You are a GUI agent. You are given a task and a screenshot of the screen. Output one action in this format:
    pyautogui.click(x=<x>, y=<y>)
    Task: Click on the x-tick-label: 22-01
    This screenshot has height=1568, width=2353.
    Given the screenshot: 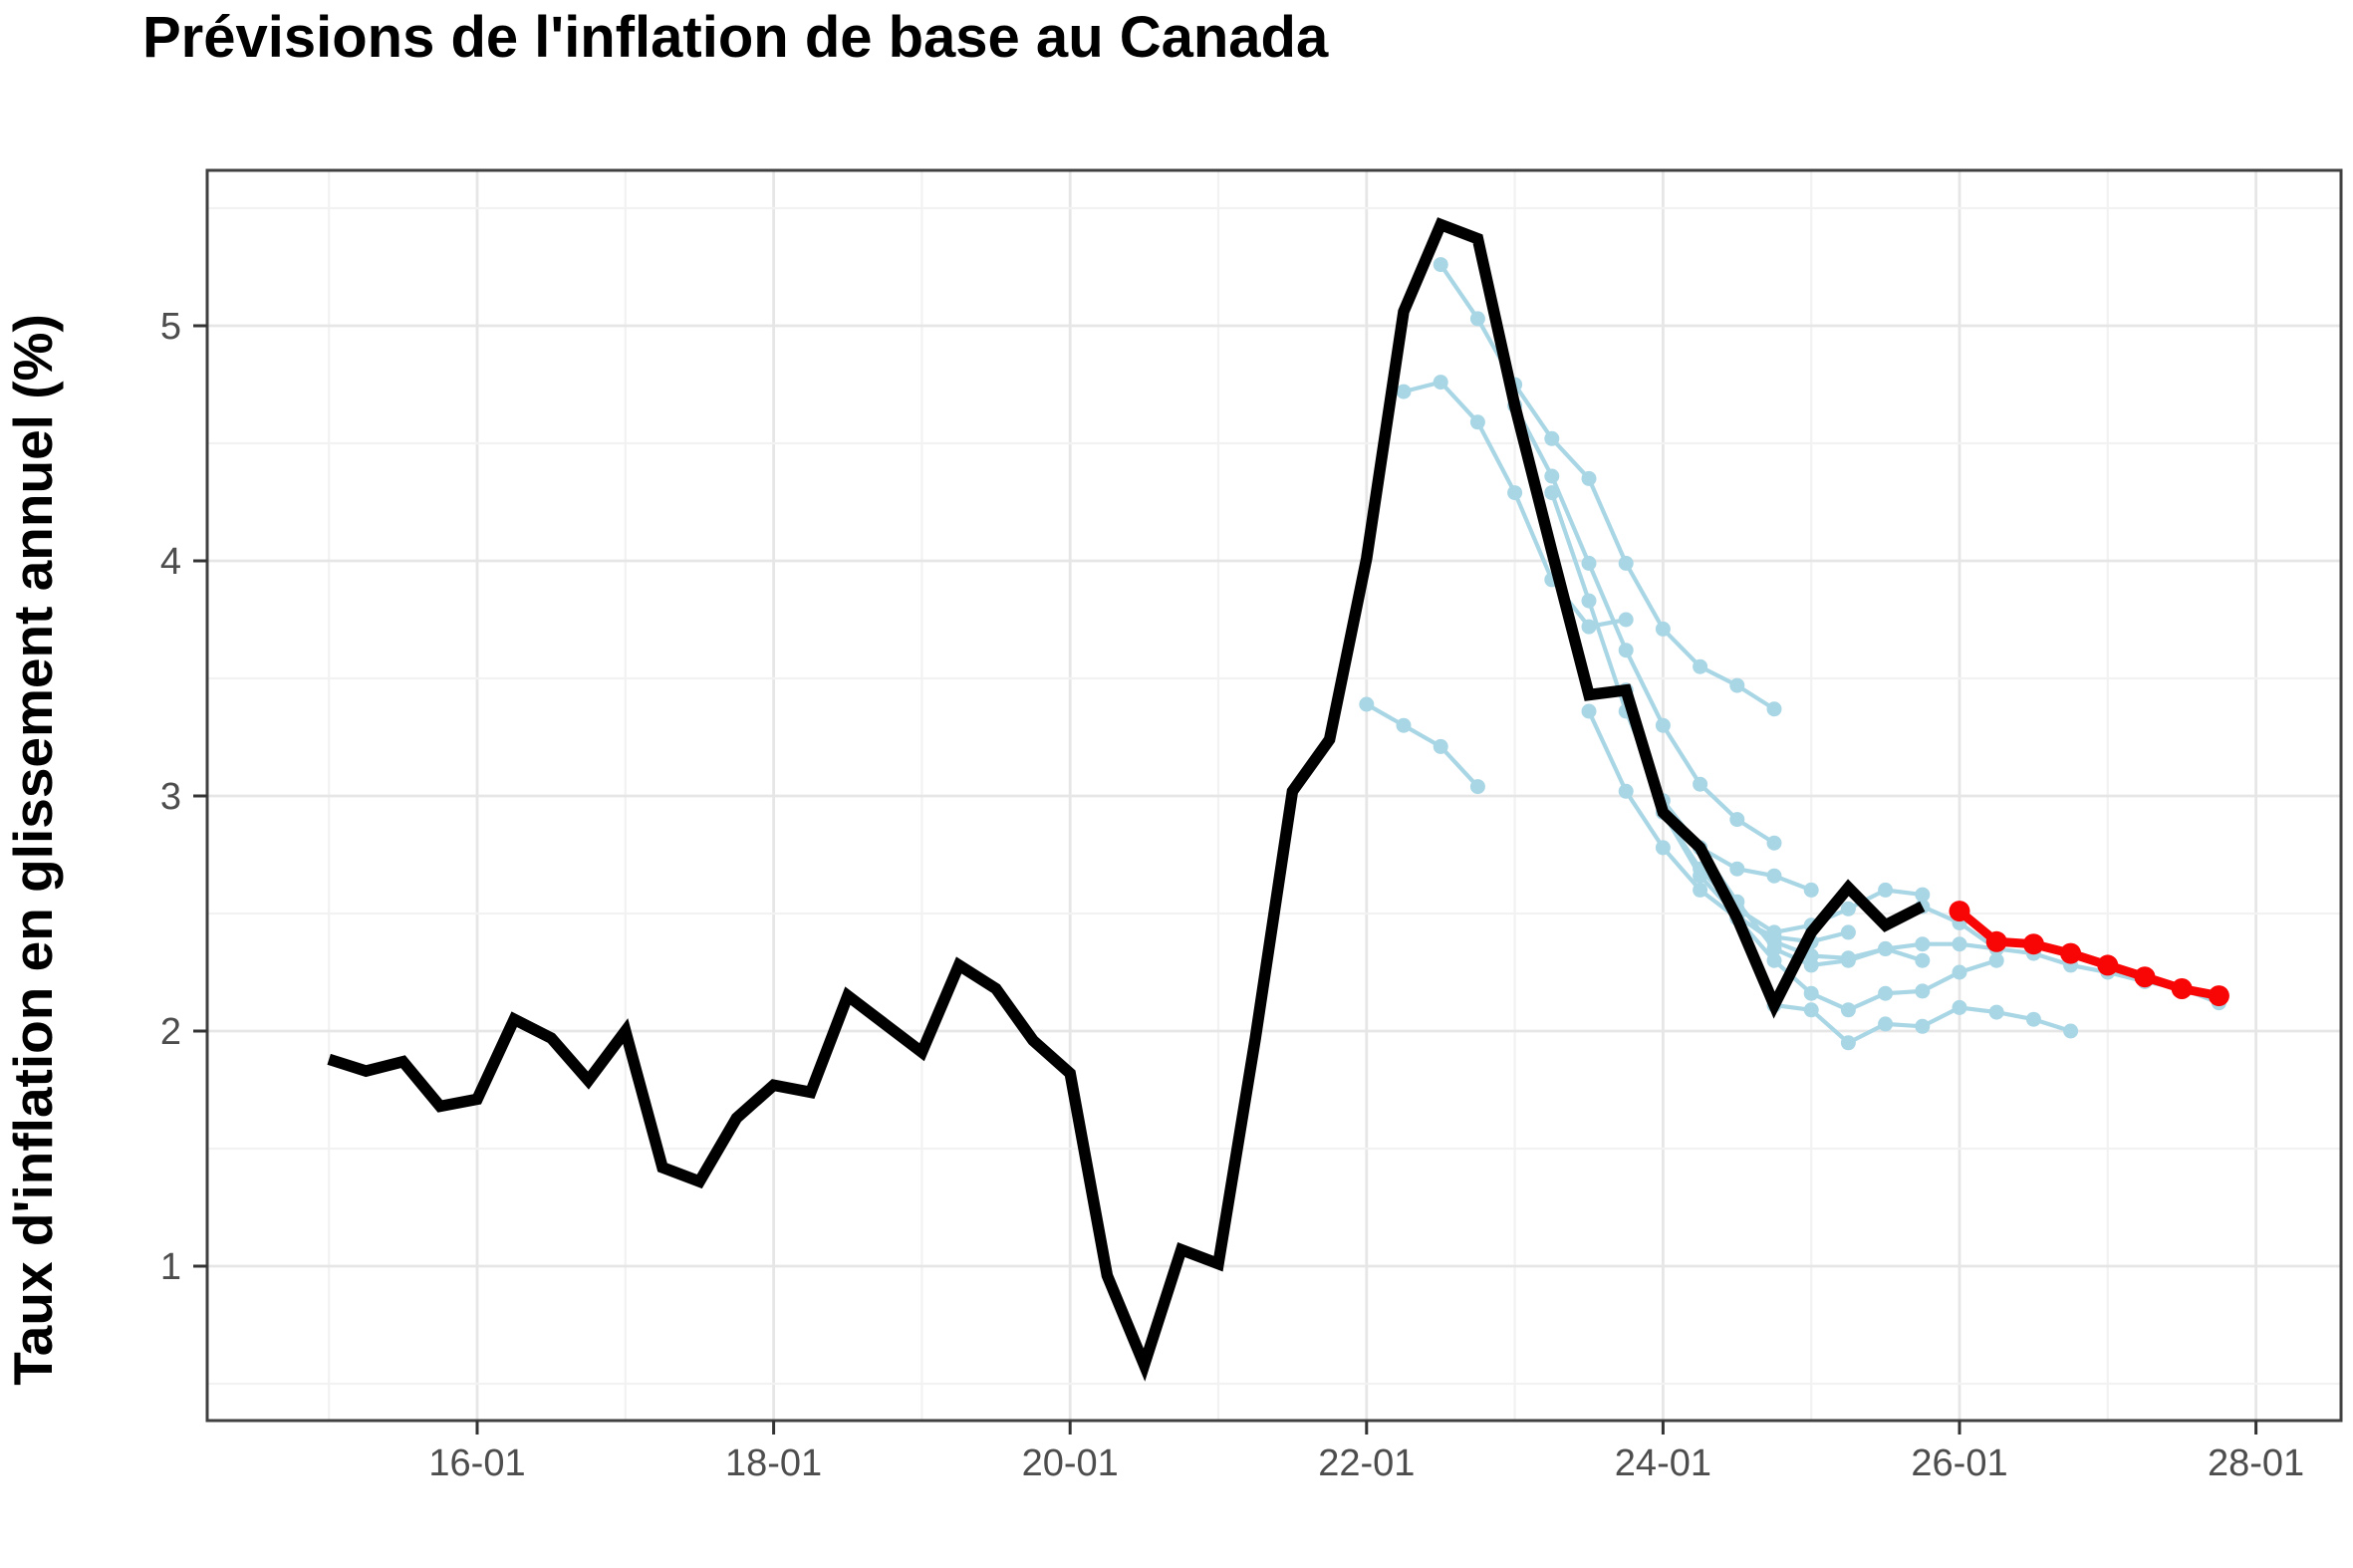 What is the action you would take?
    pyautogui.click(x=1366, y=1463)
    